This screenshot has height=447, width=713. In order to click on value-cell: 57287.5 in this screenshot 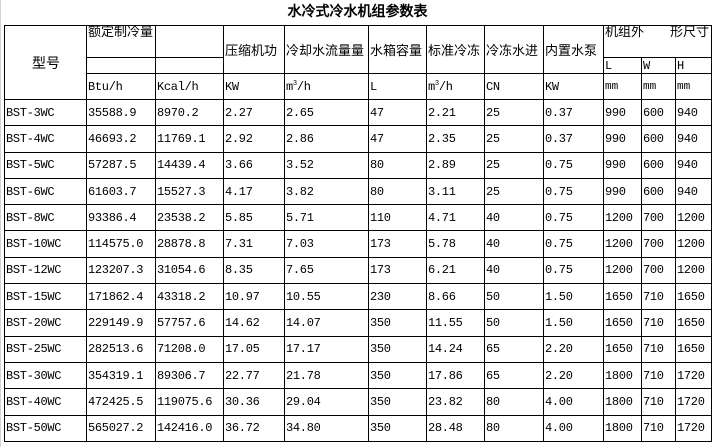, I will do `click(121, 165)`.